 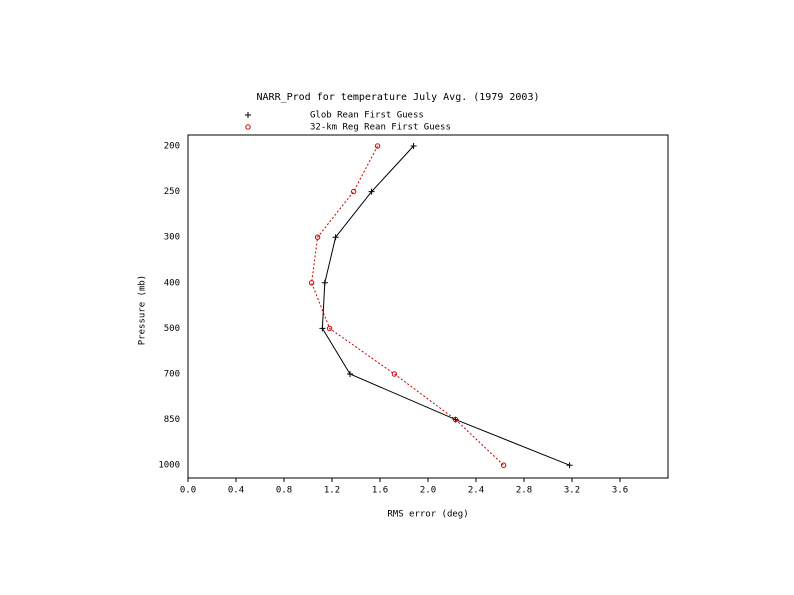 I want to click on x-axis-label: RMS error (deg), so click(x=427, y=515).